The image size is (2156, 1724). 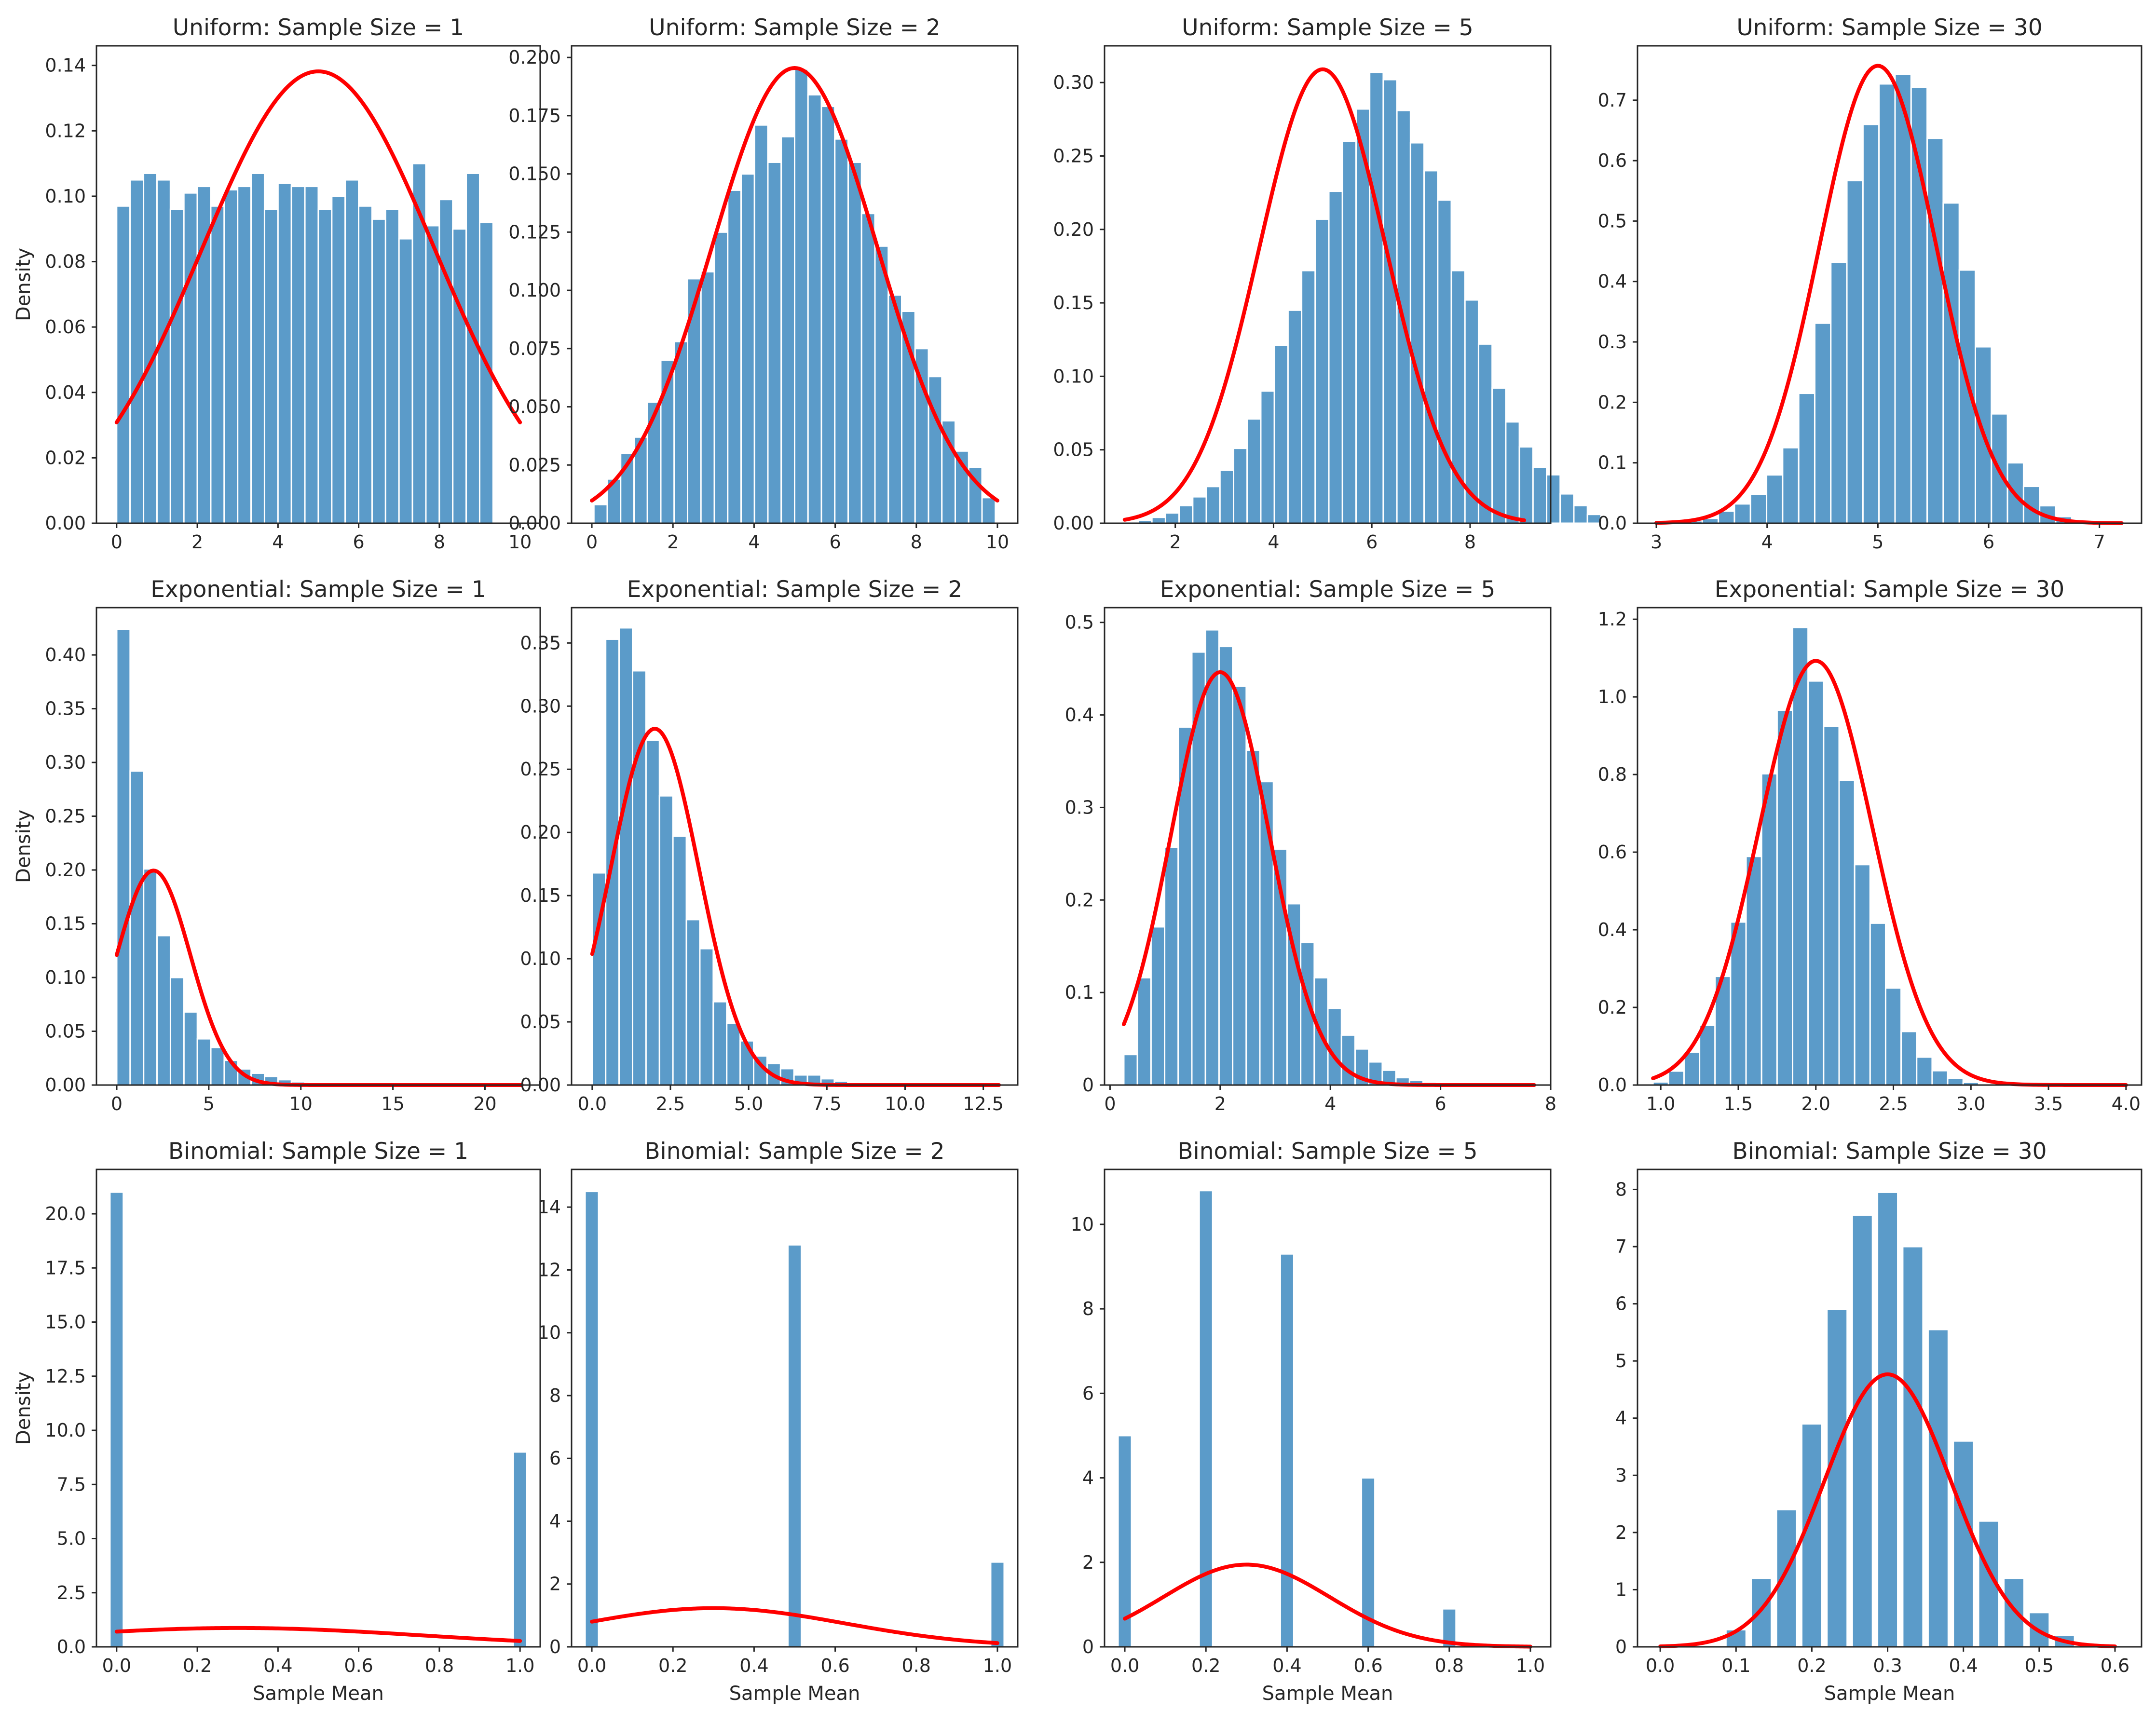 What do you see at coordinates (1082, 1224) in the screenshot?
I see `y-tick-label: 10` at bounding box center [1082, 1224].